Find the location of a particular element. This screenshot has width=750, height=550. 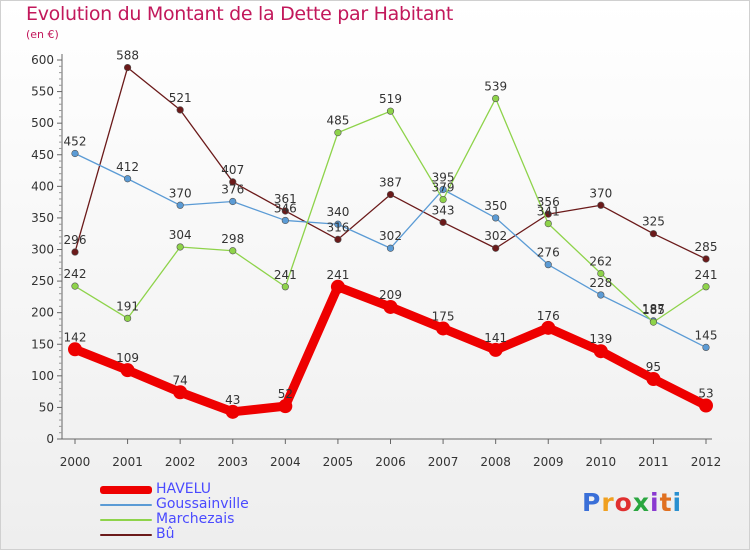

data-label: 519 is located at coordinates (390, 99).